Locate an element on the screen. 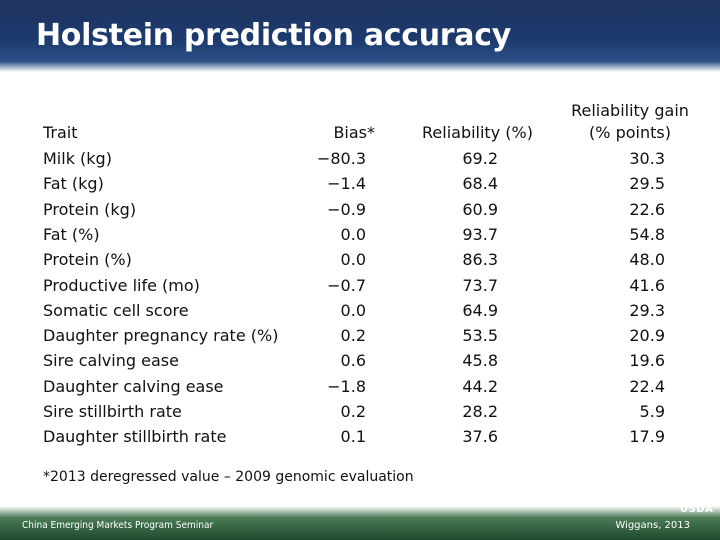 This screenshot has height=540, width=720. row-reliability: 60.9 is located at coordinates (480, 209).